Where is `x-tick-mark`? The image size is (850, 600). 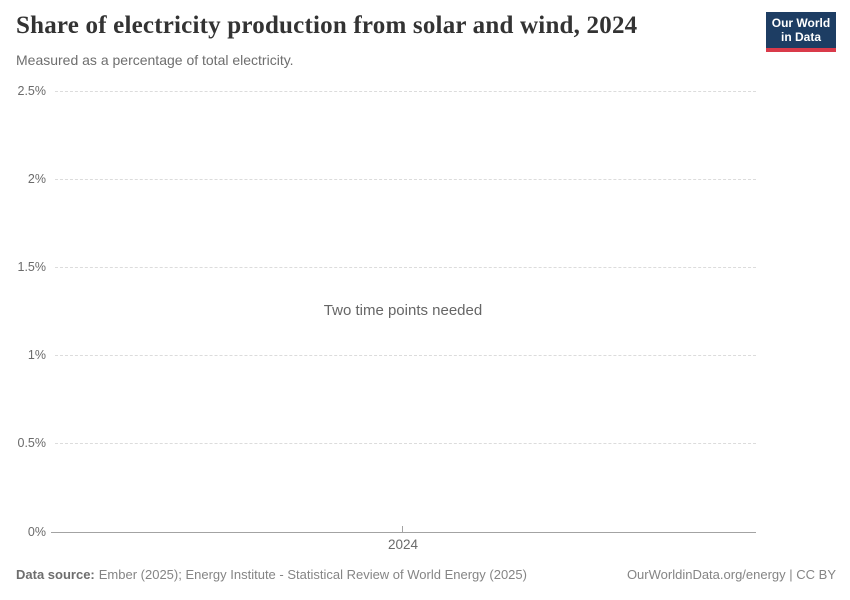
x-tick-mark is located at coordinates (402, 529).